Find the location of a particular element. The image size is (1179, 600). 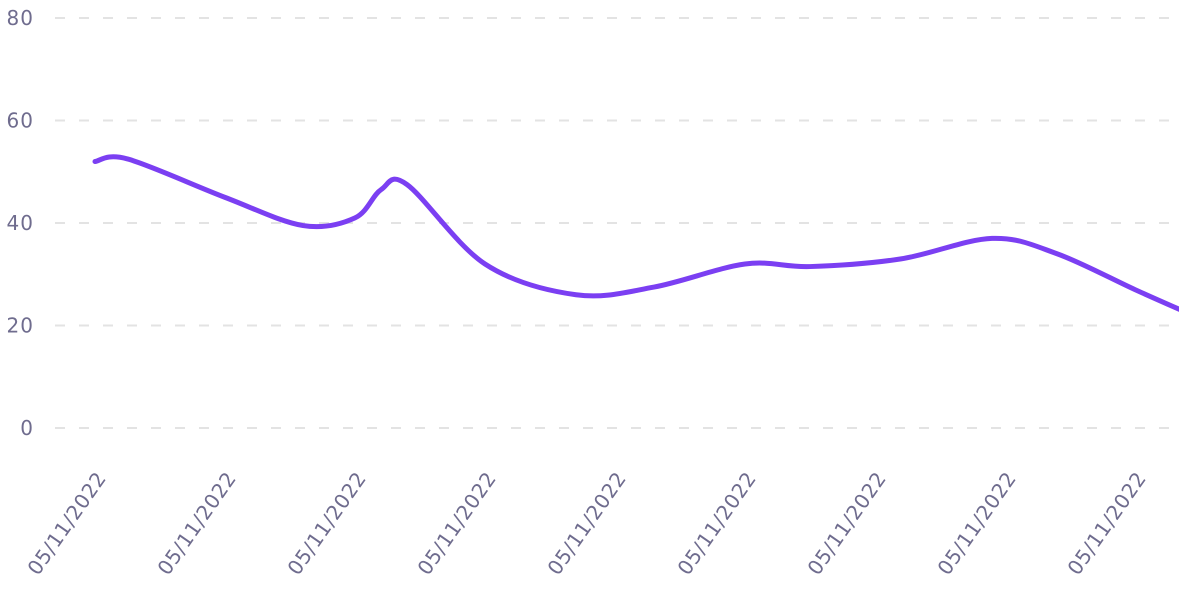

y-tick-label: 60 is located at coordinates (20, 121).